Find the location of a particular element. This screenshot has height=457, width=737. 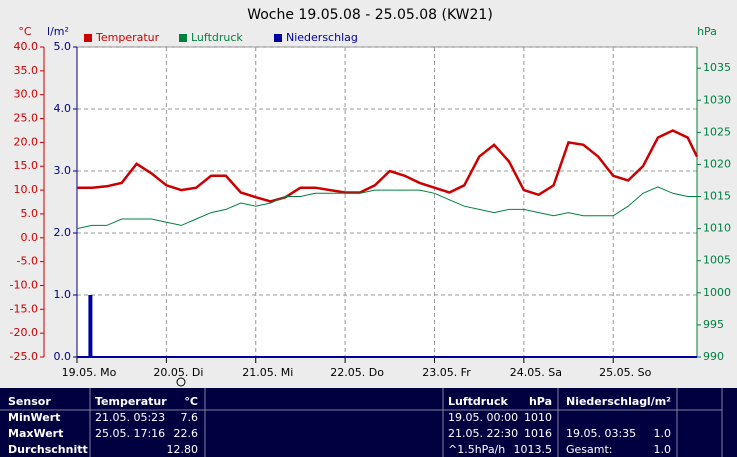

x-tick-label: 21.05. Mi is located at coordinates (267, 372).